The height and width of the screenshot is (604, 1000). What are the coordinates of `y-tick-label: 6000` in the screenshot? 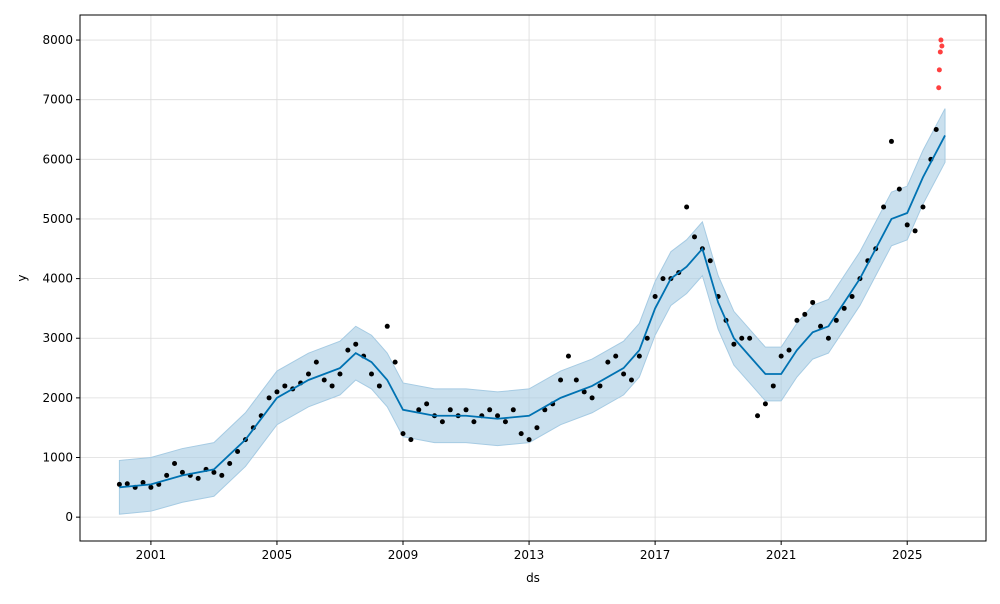 It's located at (57, 159).